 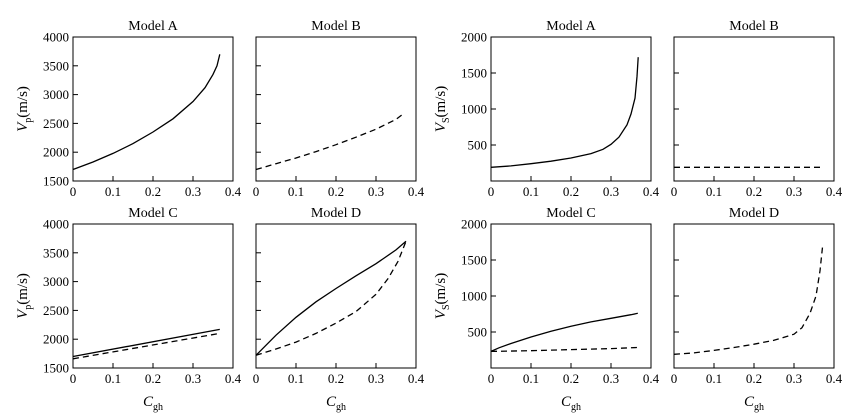 I want to click on panel-title: Model A, so click(x=153, y=26).